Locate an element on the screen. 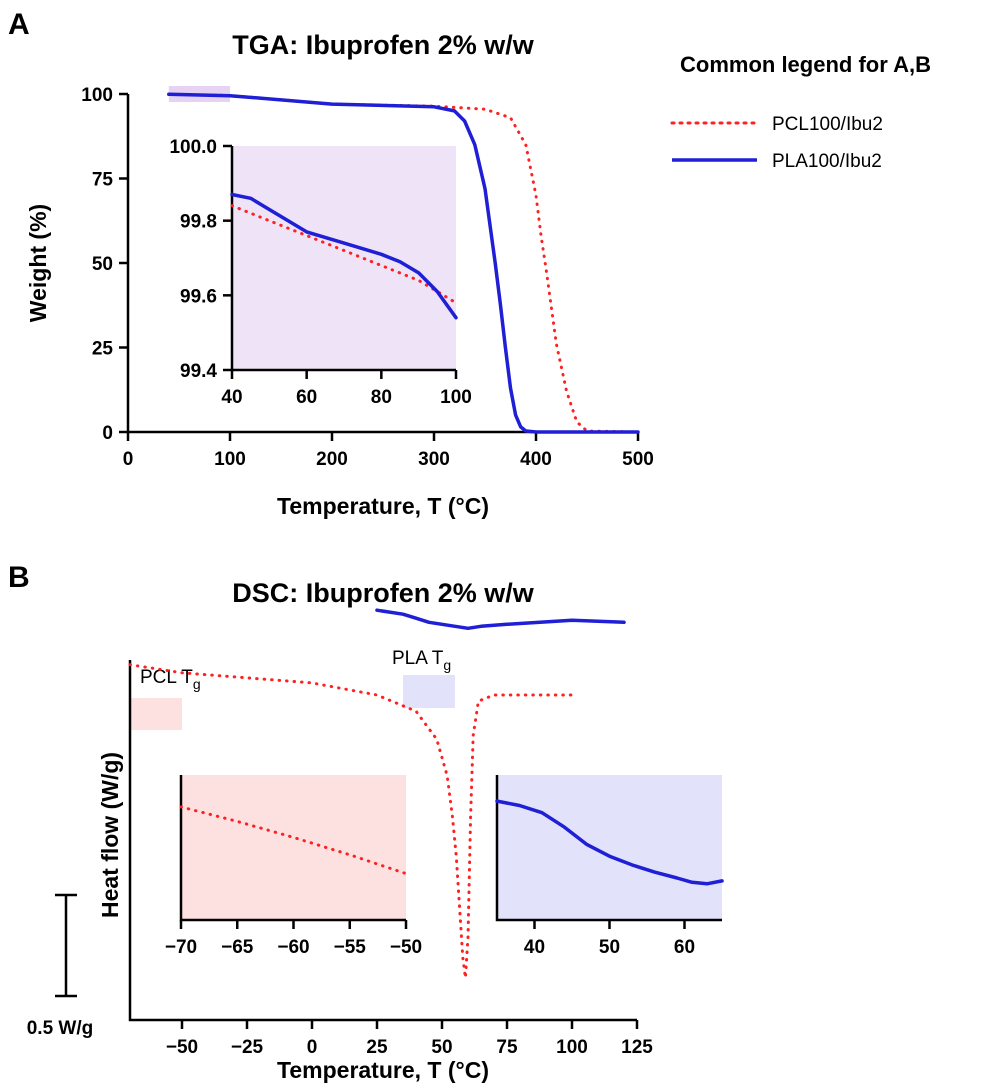 This screenshot has width=1000, height=1089. tga-inset-series-pla is located at coordinates (344, 256).